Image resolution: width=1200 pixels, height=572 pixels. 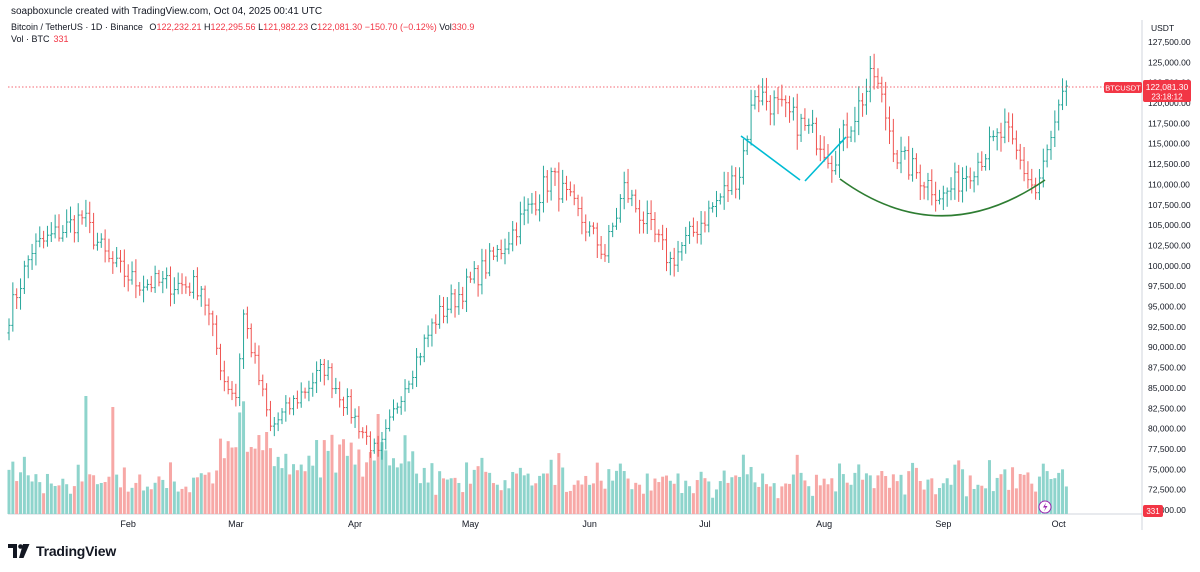 I want to click on vol-label: Vol, so click(x=445, y=27).